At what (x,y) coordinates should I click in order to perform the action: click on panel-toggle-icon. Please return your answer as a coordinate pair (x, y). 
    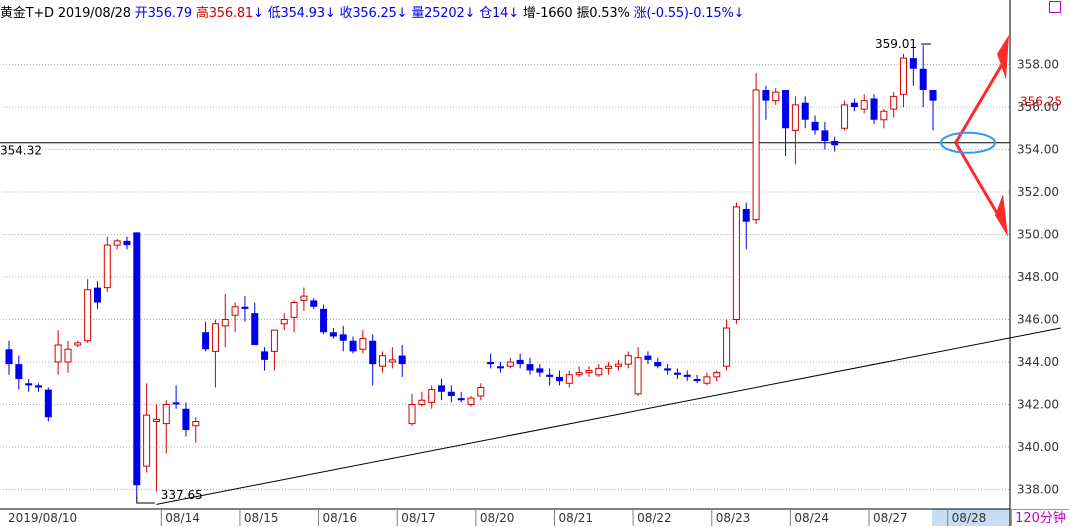
    Looking at the image, I should click on (1055, 7).